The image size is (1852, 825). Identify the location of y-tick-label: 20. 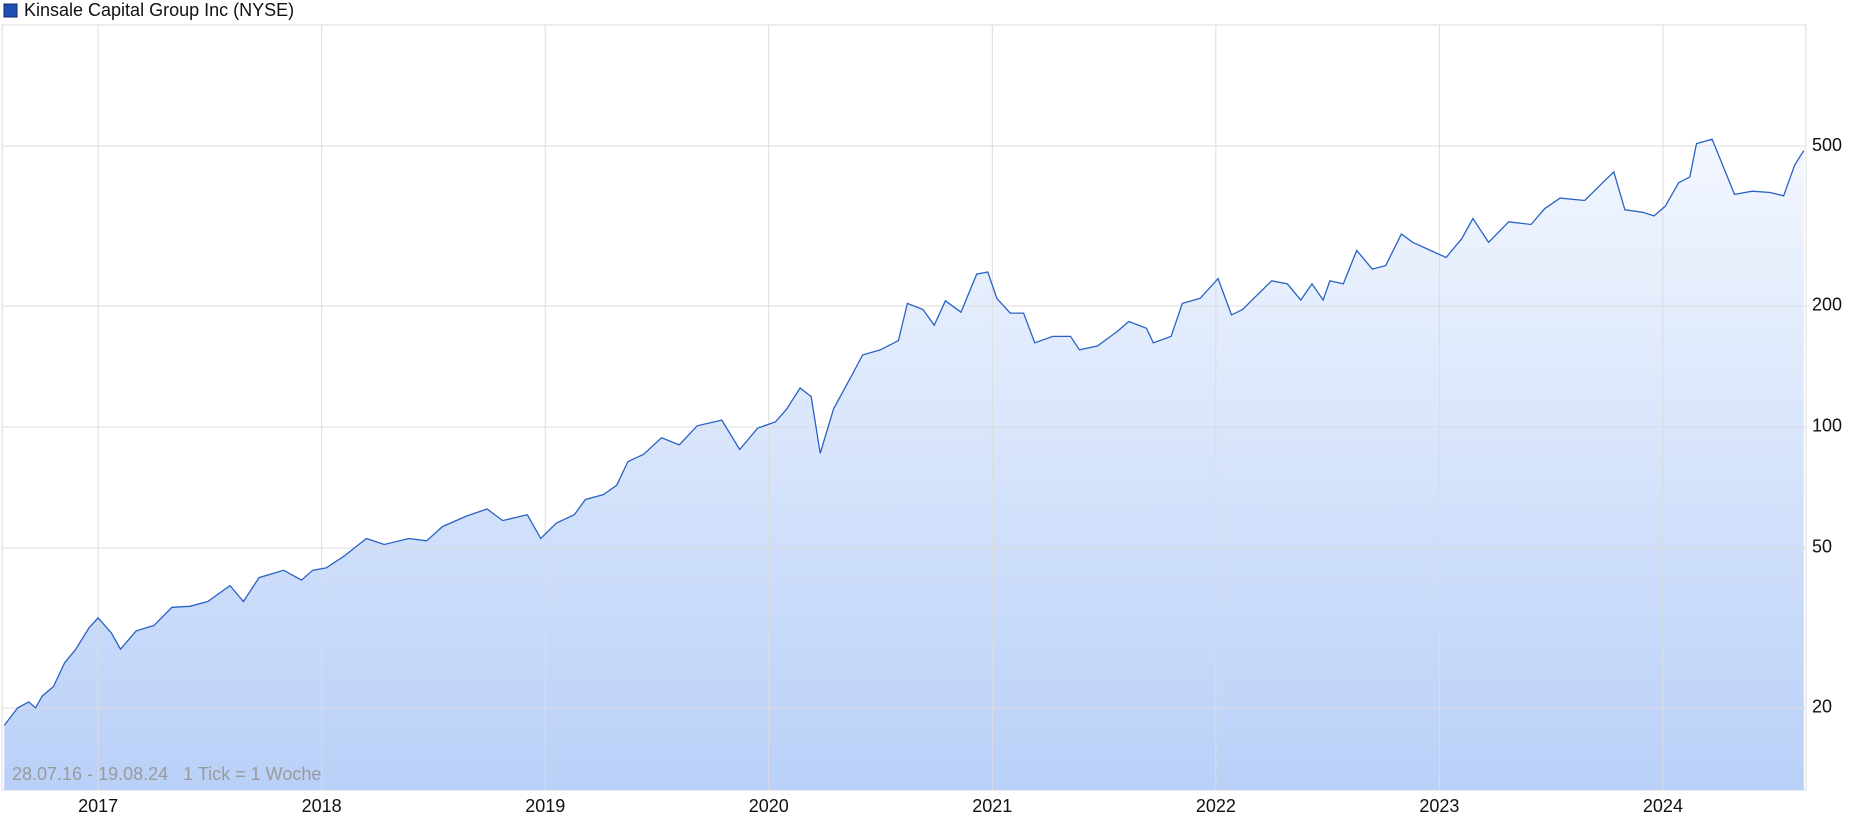
(1822, 707).